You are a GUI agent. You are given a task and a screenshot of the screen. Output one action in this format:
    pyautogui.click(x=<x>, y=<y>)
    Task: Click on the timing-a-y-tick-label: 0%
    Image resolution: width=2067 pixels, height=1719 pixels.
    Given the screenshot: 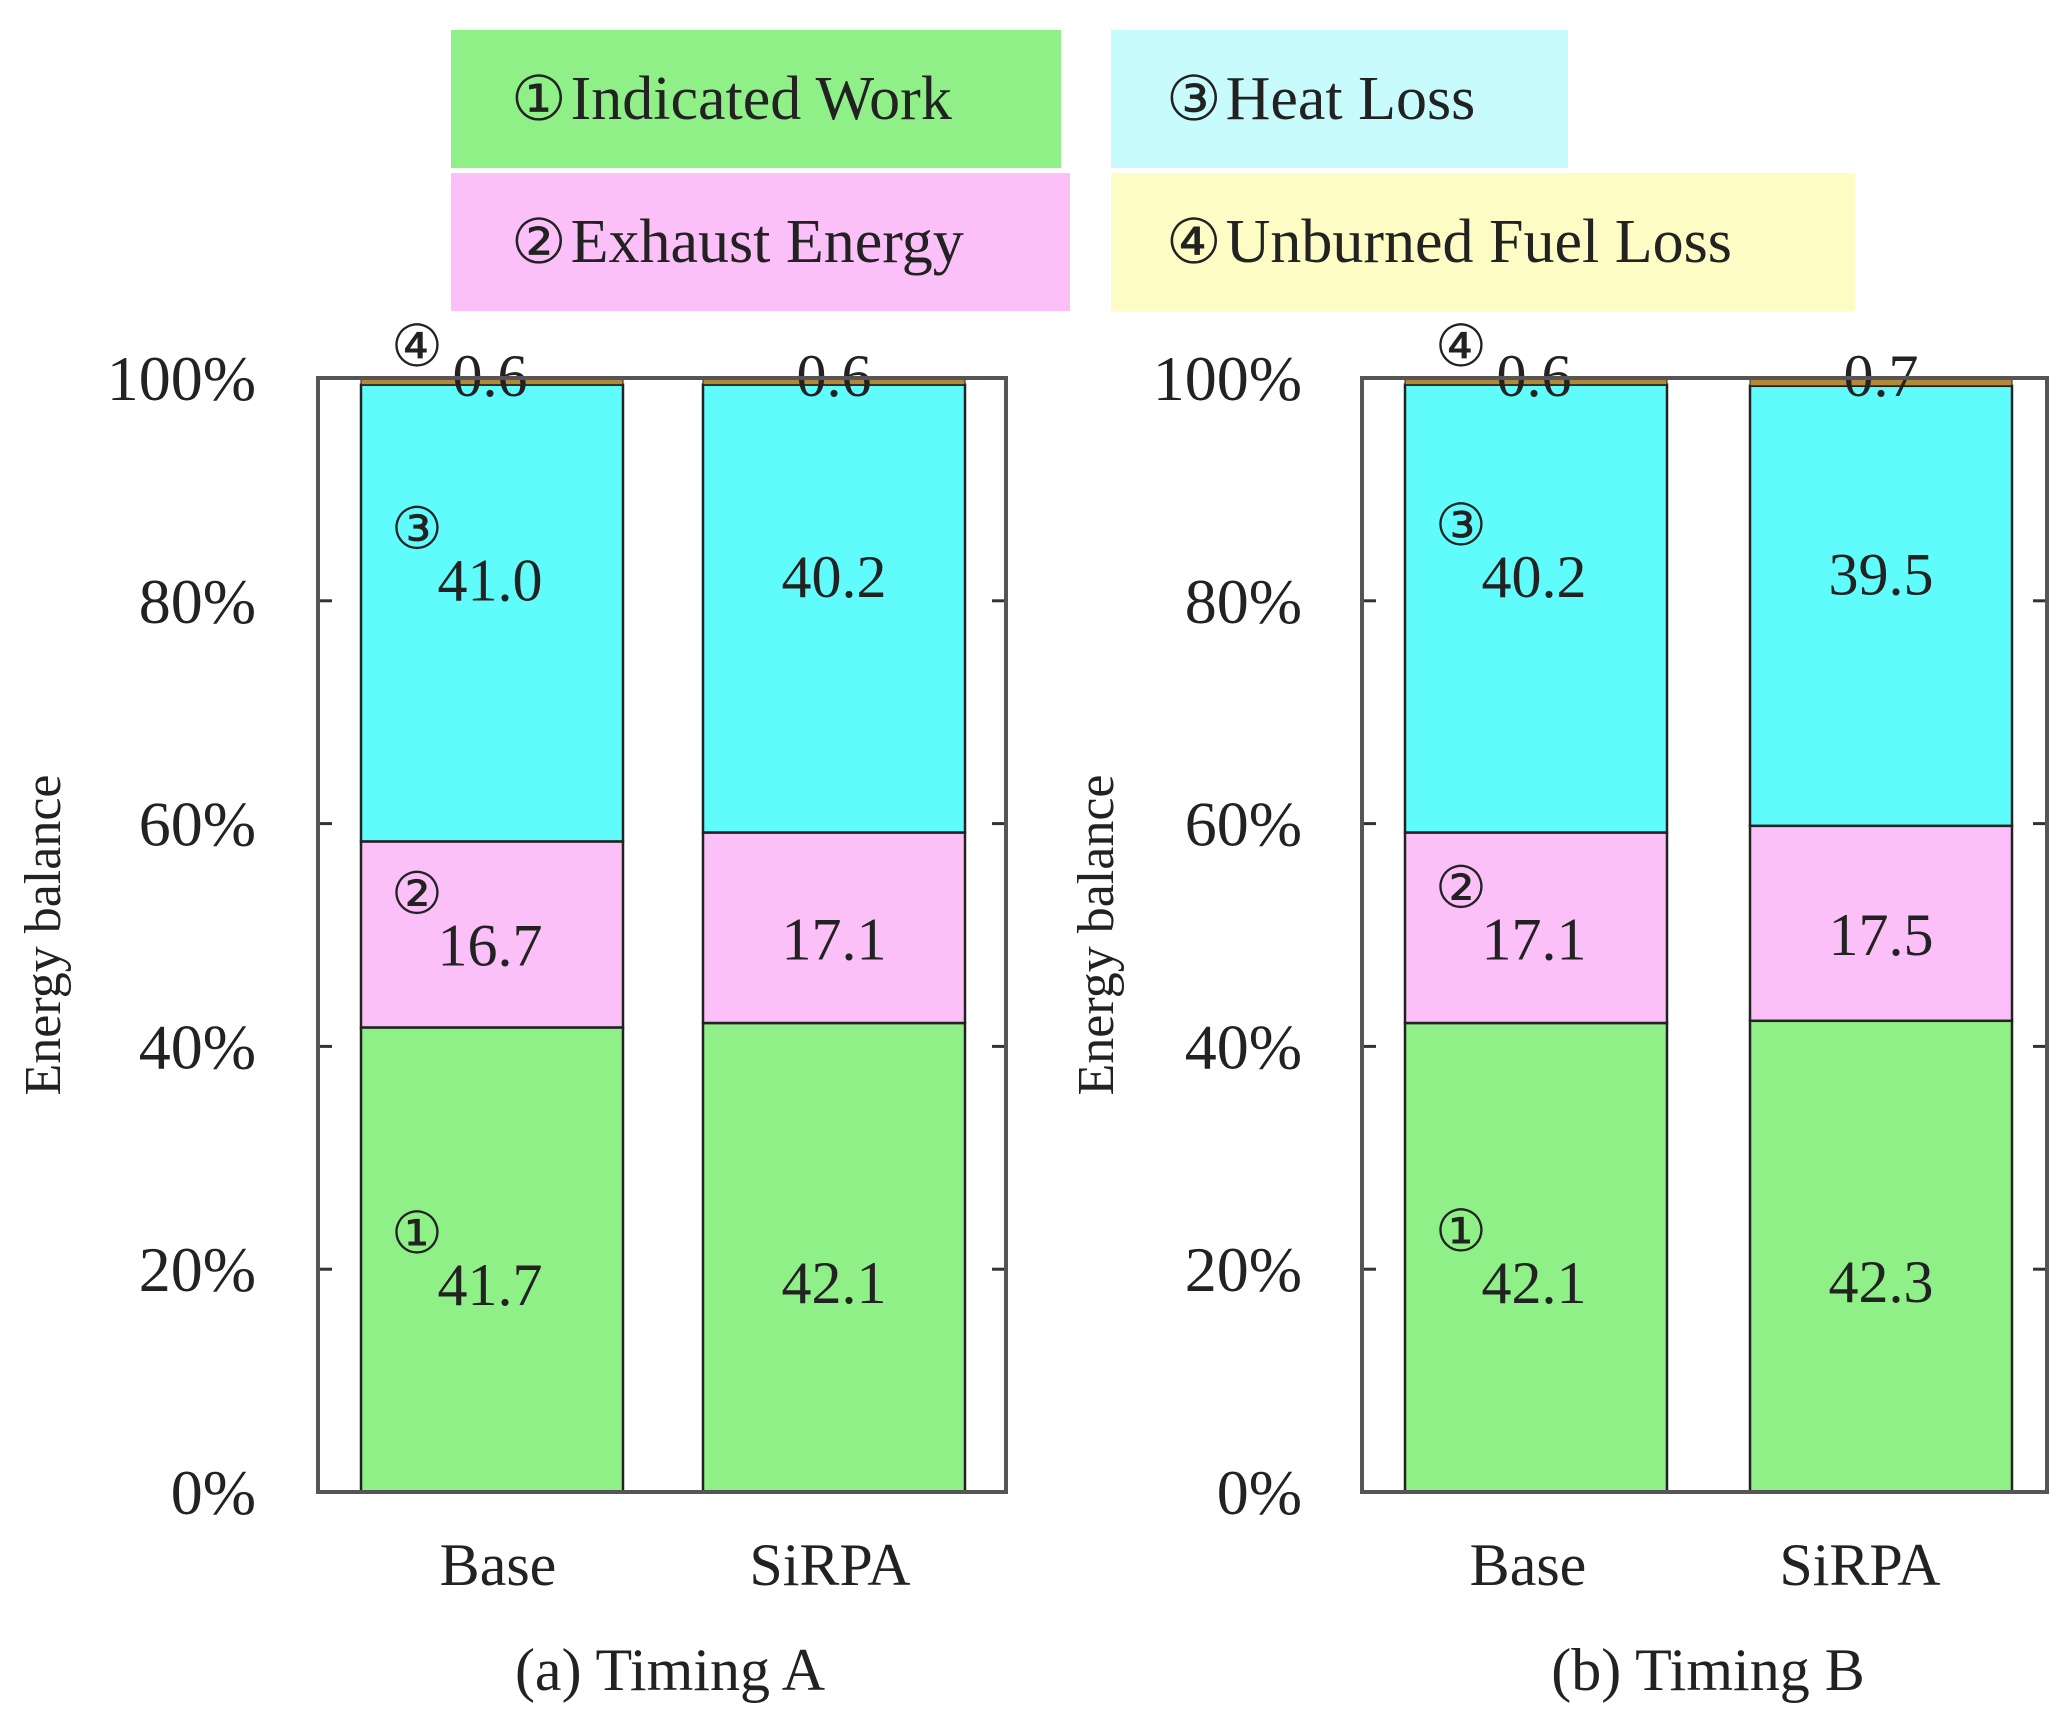 What is the action you would take?
    pyautogui.click(x=213, y=1492)
    